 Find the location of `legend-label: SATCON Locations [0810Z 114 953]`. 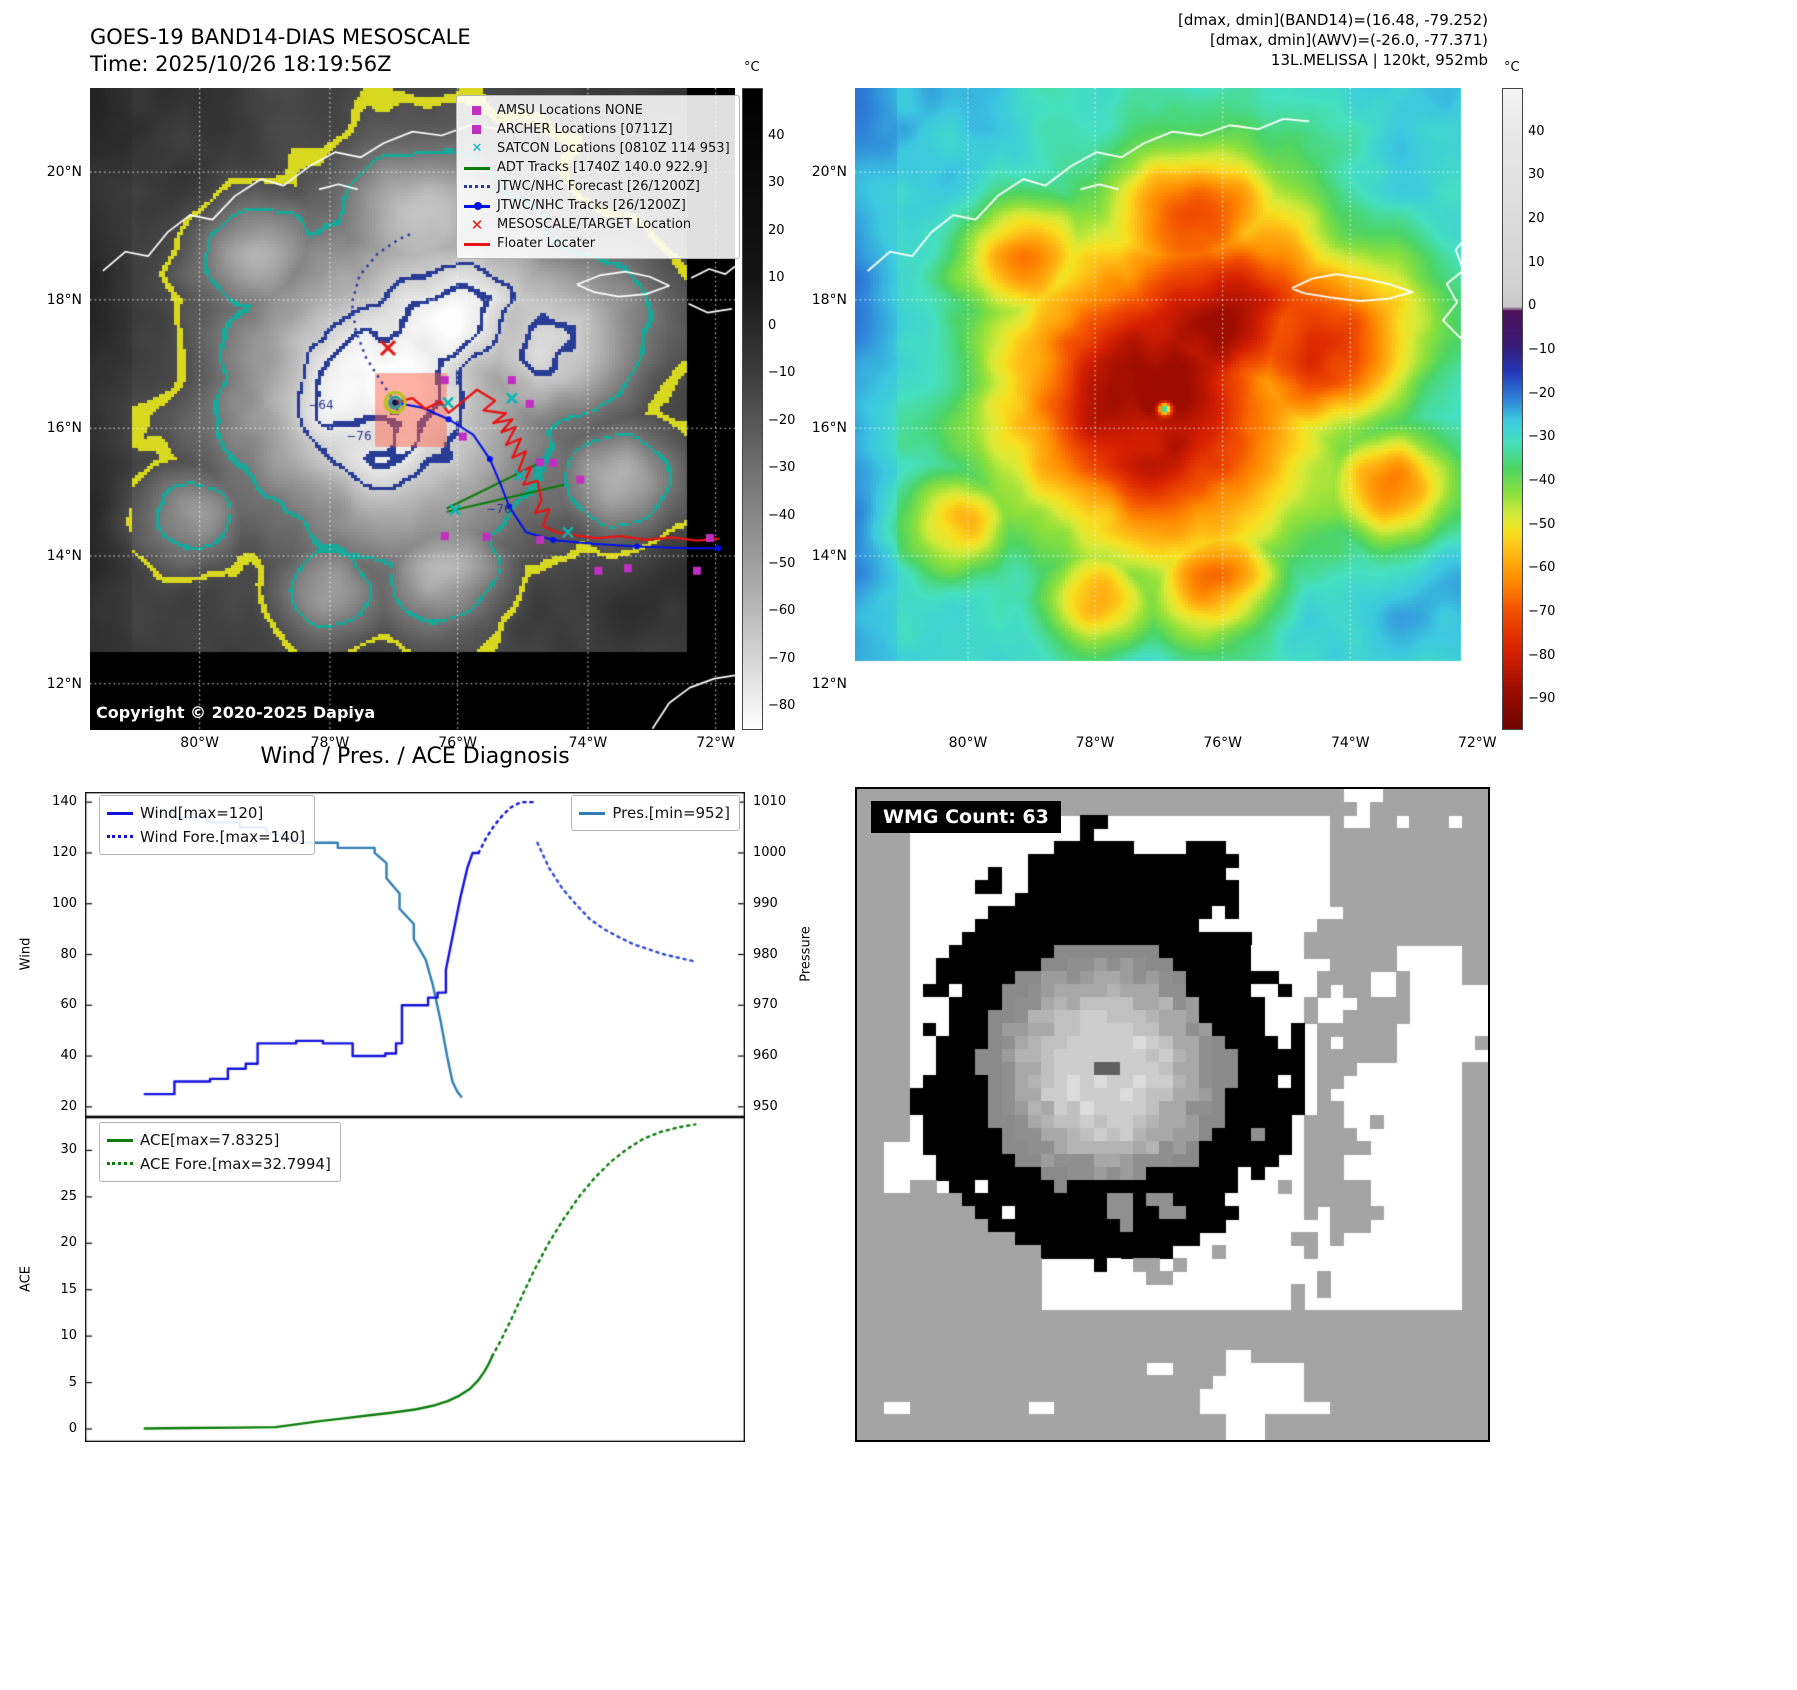

legend-label: SATCON Locations [0810Z 114 953] is located at coordinates (613, 148).